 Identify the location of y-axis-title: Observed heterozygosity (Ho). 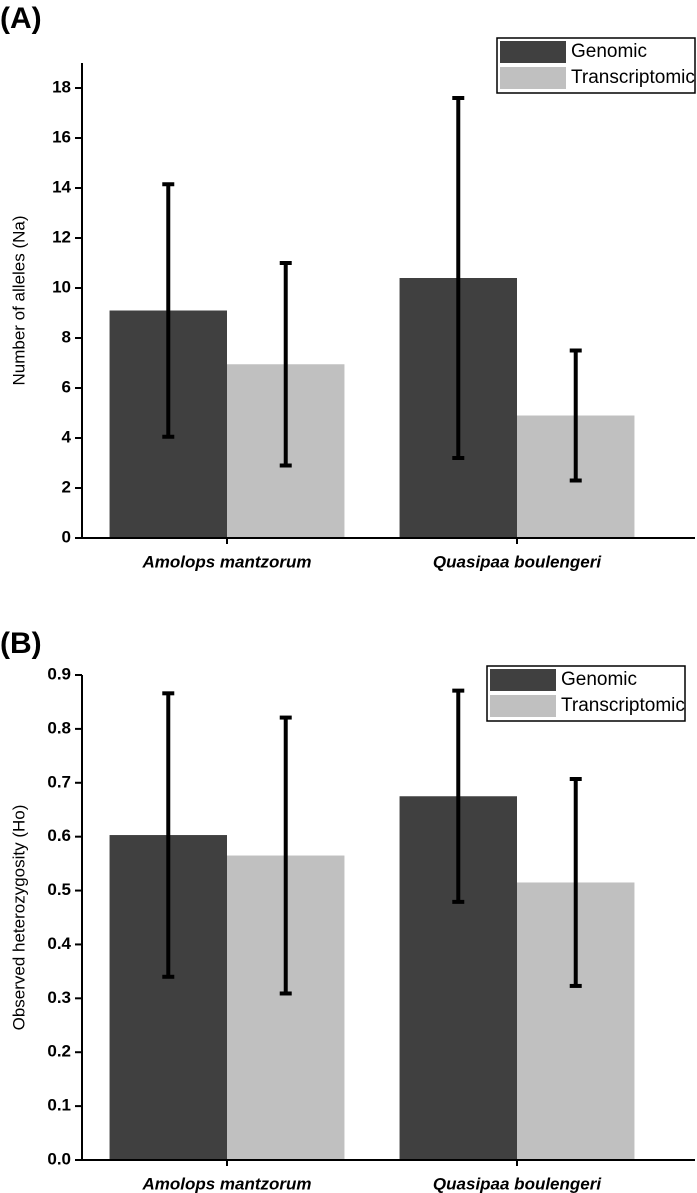
(18, 918).